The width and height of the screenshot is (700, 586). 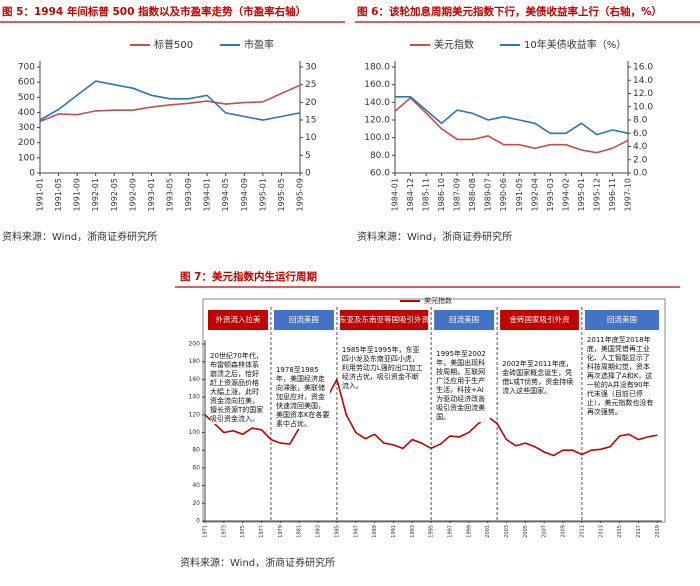 What do you see at coordinates (550, 194) in the screenshot?
I see `x-tick-label: 1993-03` at bounding box center [550, 194].